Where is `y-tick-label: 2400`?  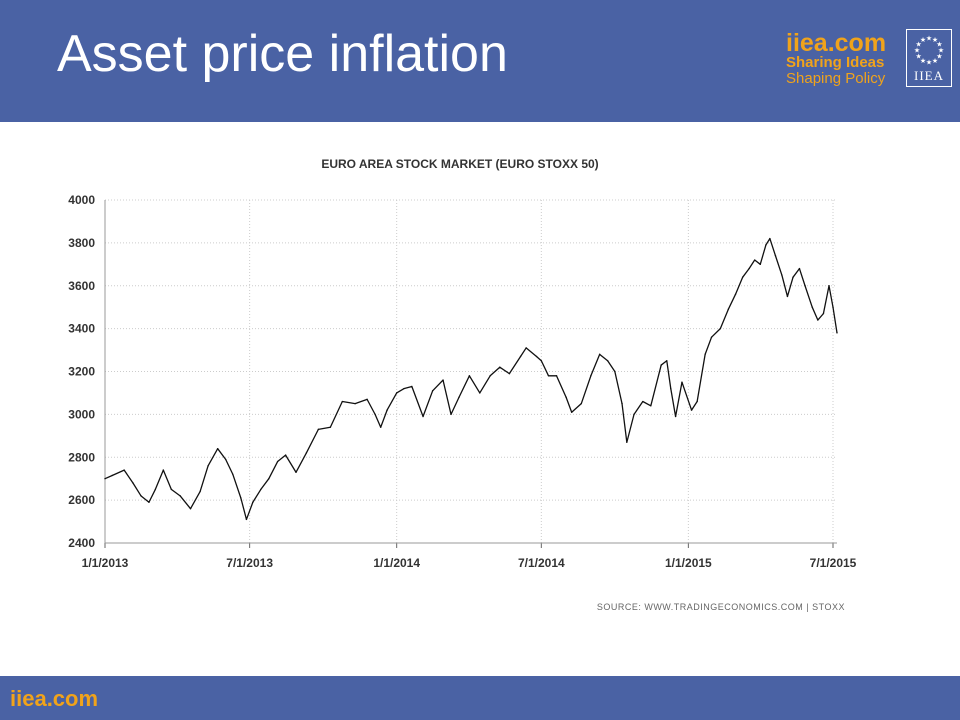
y-tick-label: 2400 is located at coordinates (81, 543).